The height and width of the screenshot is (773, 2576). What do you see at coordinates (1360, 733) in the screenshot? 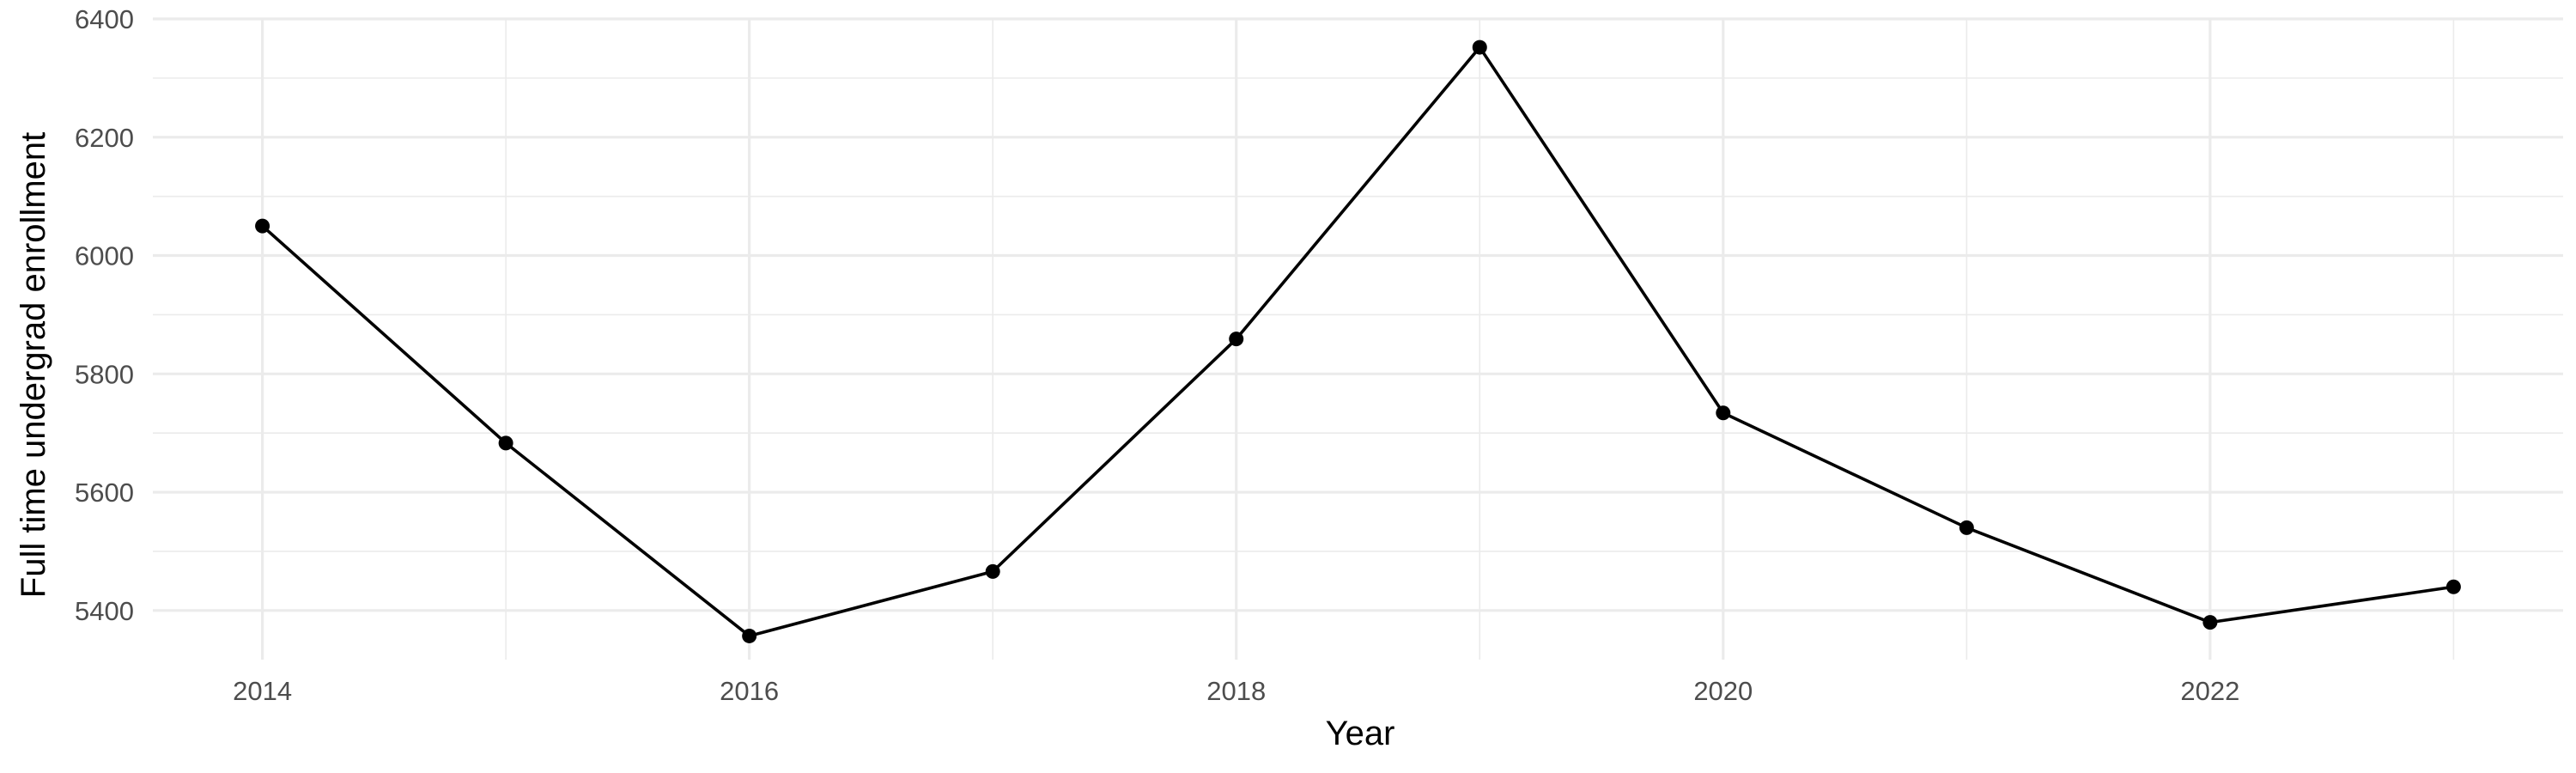
I see `x-axis-title: Year` at bounding box center [1360, 733].